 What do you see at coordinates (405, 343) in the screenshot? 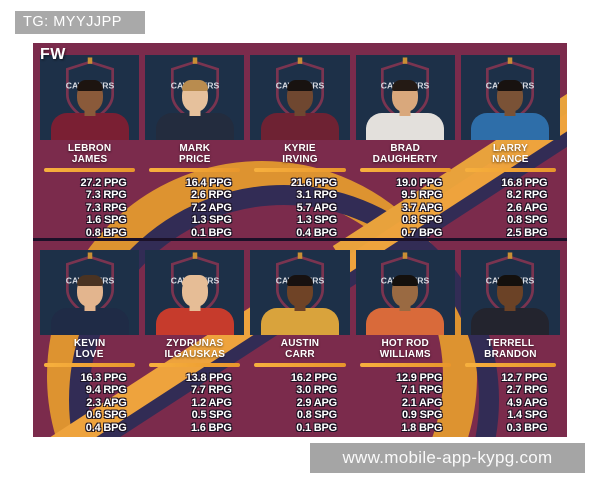
I see `player-first-name: HOT ROD` at bounding box center [405, 343].